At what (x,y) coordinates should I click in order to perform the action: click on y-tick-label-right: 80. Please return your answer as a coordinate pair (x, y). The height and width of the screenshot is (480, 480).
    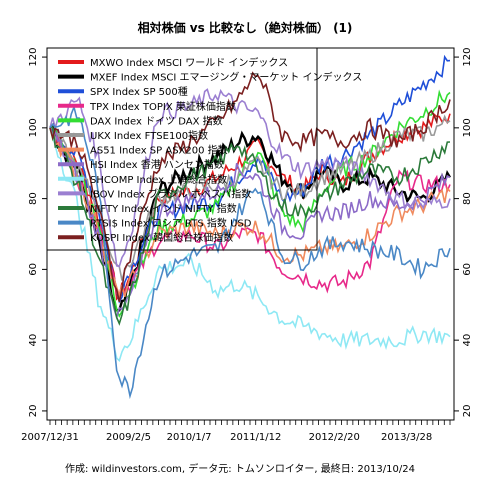
    Looking at the image, I should click on (467, 198).